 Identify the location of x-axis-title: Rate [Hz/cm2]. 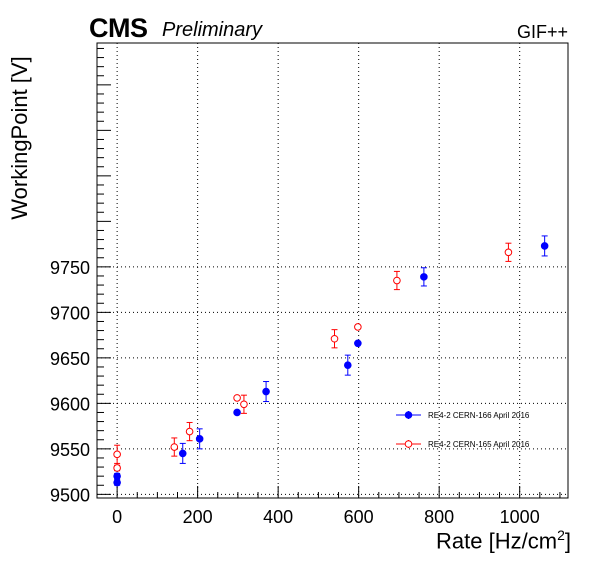
(503, 540).